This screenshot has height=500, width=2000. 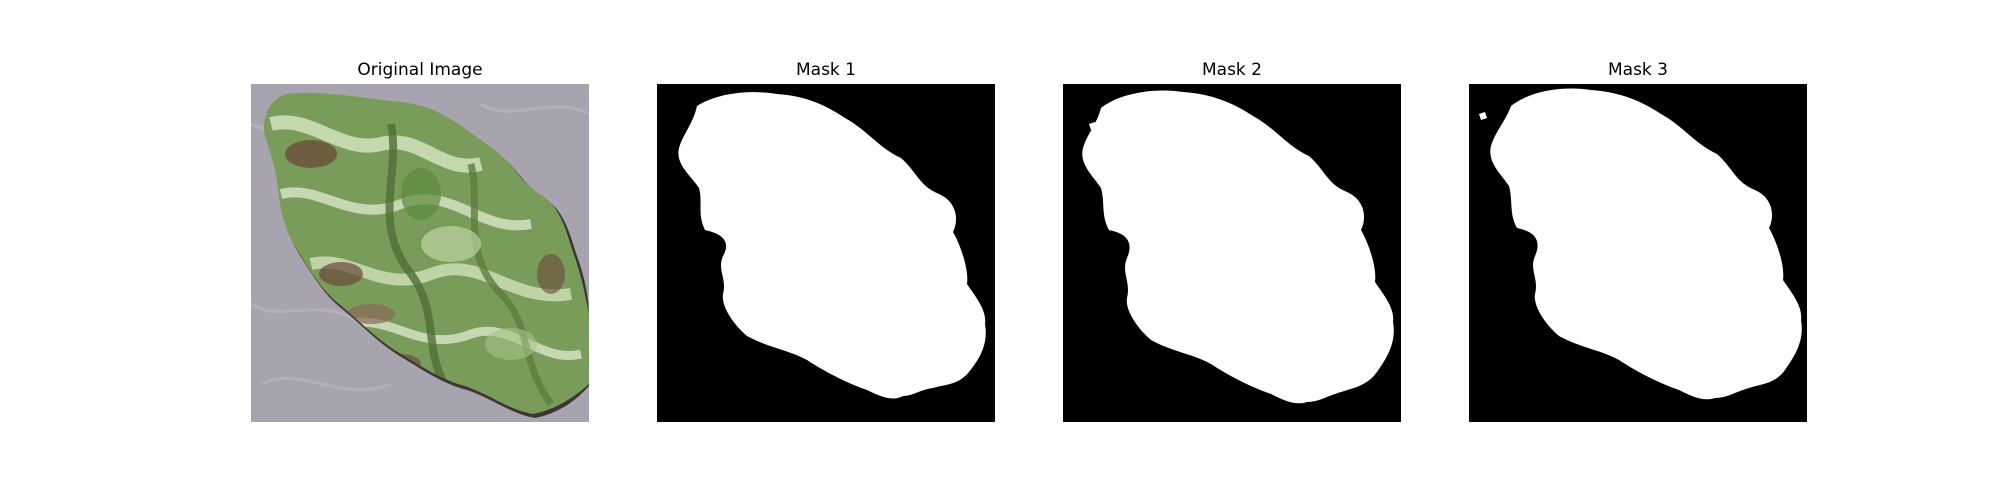 I want to click on panel-title: Original Image, so click(x=420, y=70).